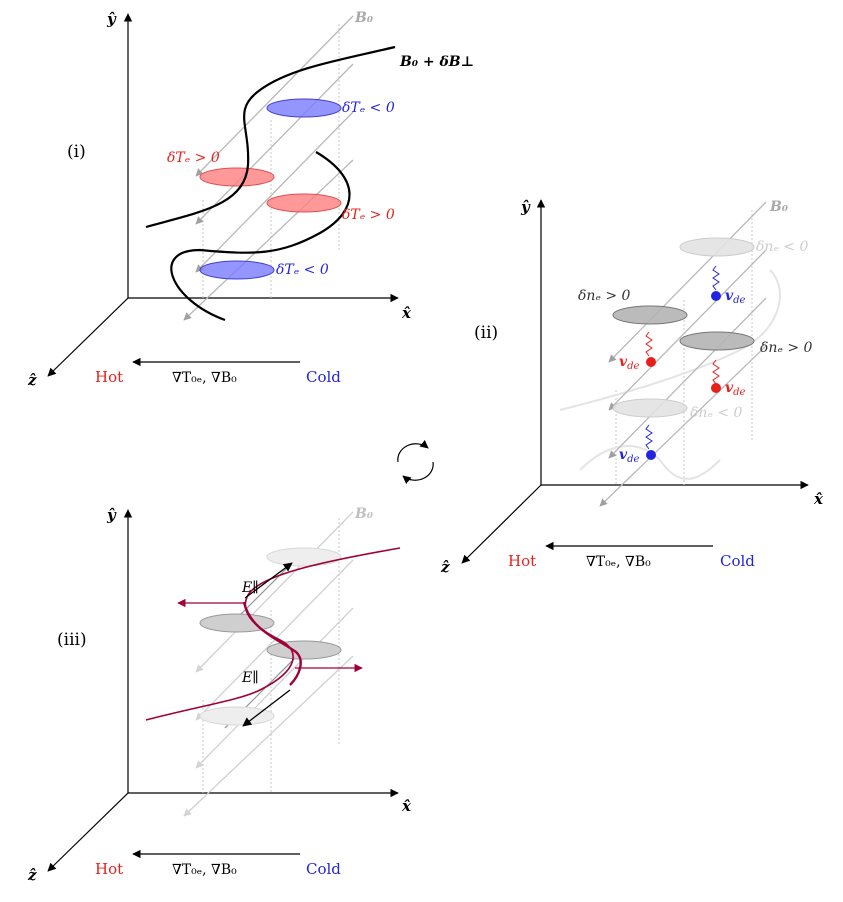  What do you see at coordinates (363, 18) in the screenshot?
I see `field-label-i: B₀` at bounding box center [363, 18].